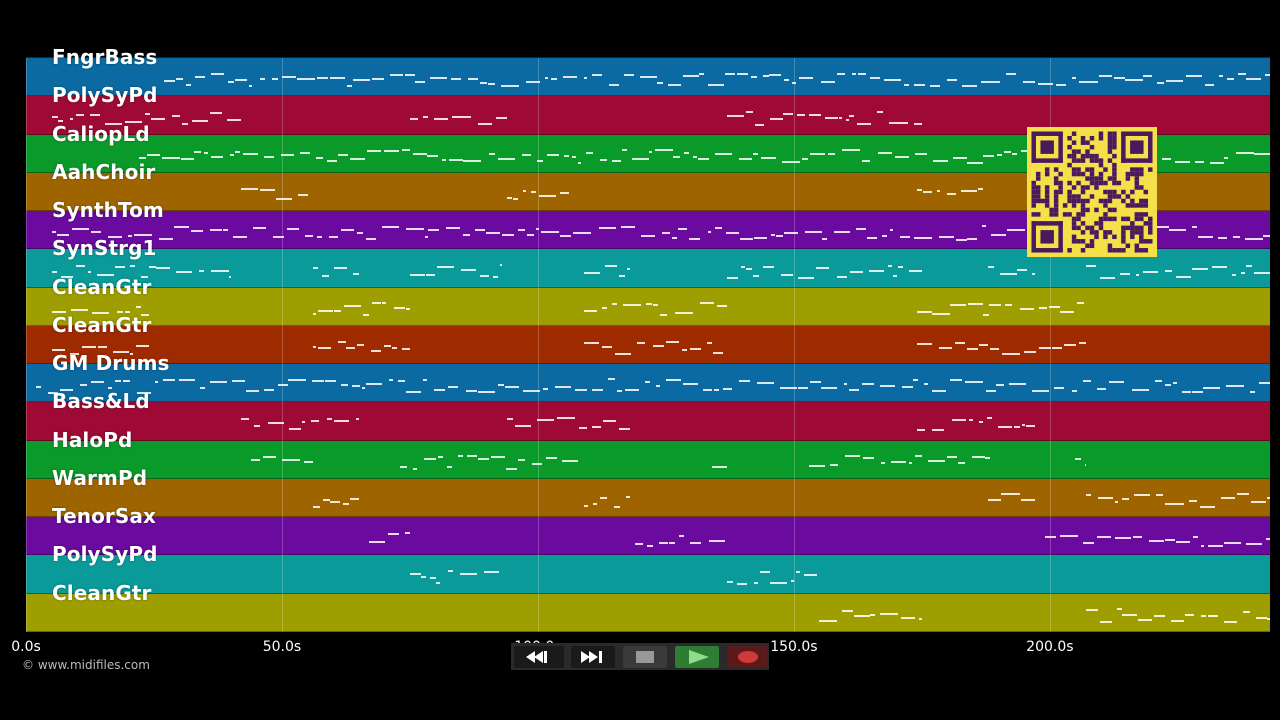 This screenshot has height=720, width=1280. Describe the element at coordinates (539, 657) in the screenshot. I see `rewind-button` at that location.